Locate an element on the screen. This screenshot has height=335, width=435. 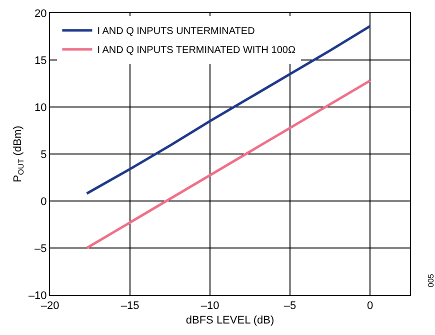
y-tick-label: 15 is located at coordinates (40, 60).